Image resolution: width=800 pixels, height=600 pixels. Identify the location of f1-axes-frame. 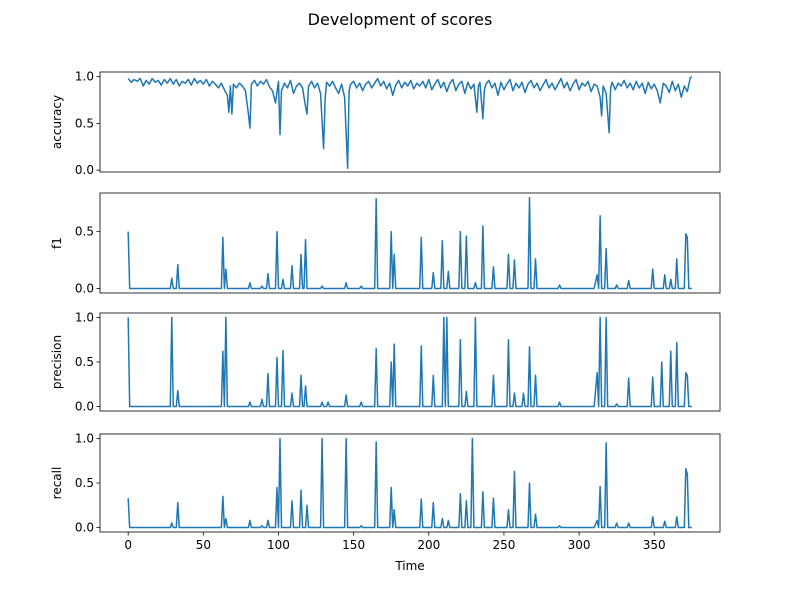
(410, 243).